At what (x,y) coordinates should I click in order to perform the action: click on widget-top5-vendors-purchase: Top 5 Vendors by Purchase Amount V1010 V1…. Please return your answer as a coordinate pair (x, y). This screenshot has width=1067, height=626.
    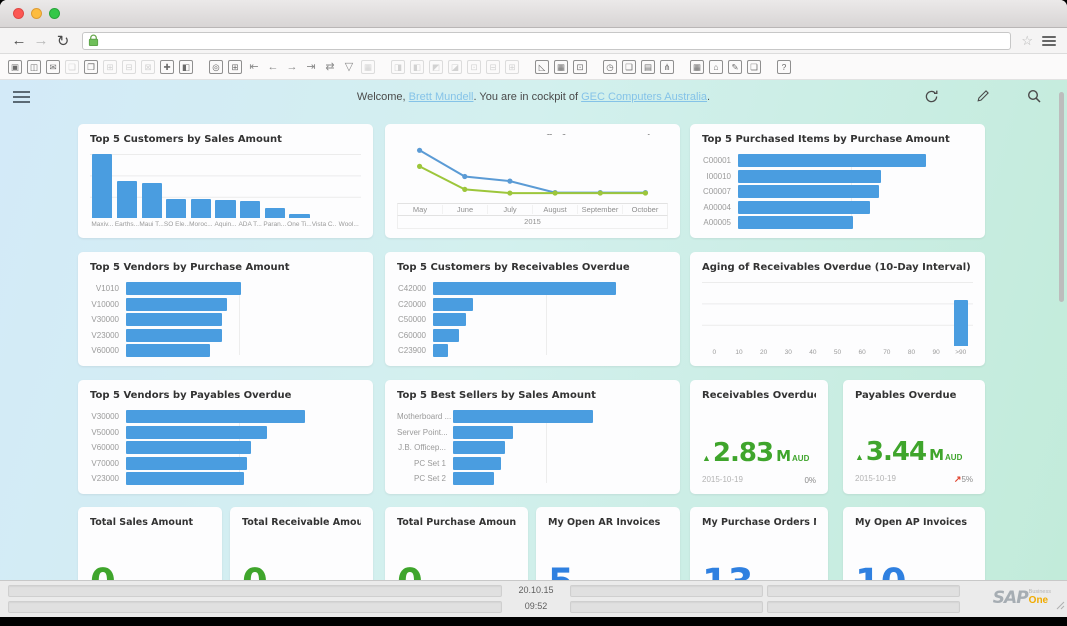
    Looking at the image, I should click on (225, 309).